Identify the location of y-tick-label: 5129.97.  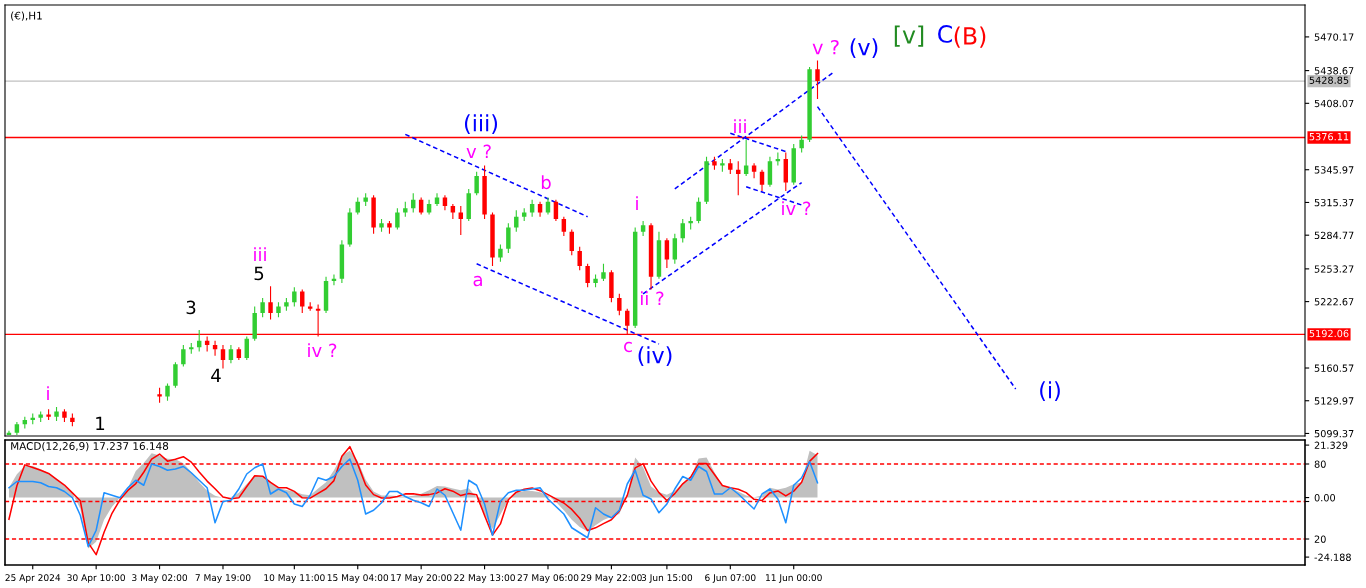
(1334, 401).